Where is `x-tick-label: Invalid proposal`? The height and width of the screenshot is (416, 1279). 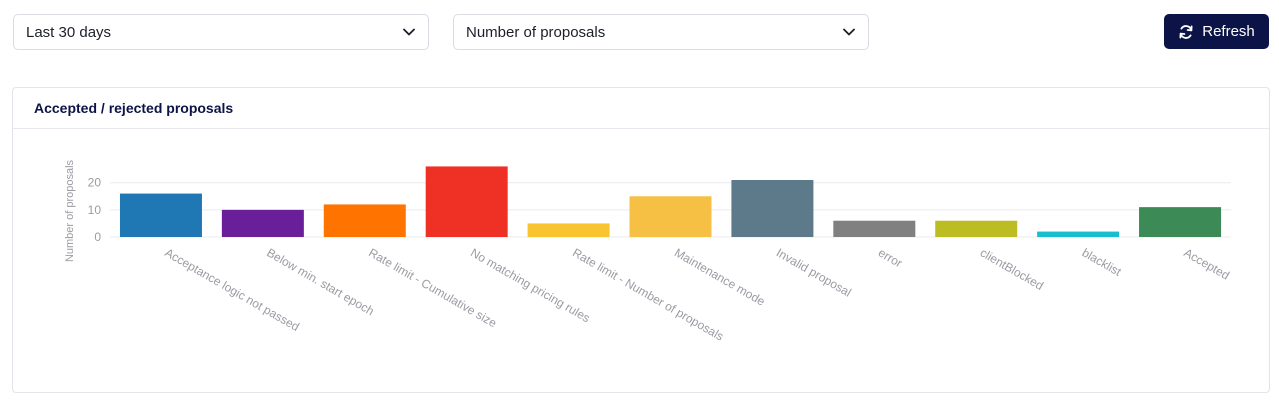
x-tick-label: Invalid proposal is located at coordinates (814, 272).